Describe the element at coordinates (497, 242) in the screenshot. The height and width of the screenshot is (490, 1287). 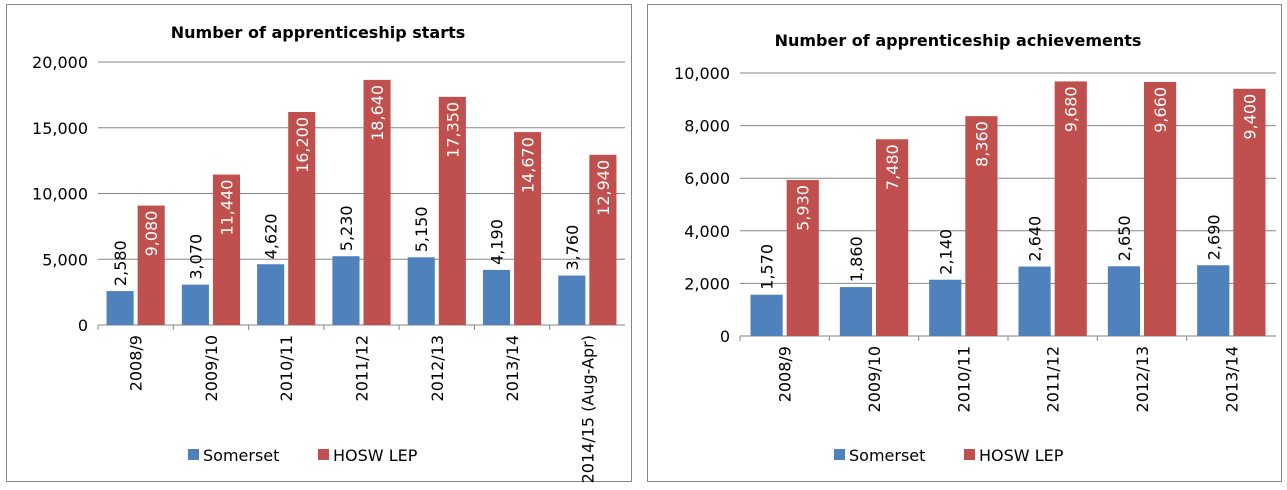
I see `value-label: 4,190` at that location.